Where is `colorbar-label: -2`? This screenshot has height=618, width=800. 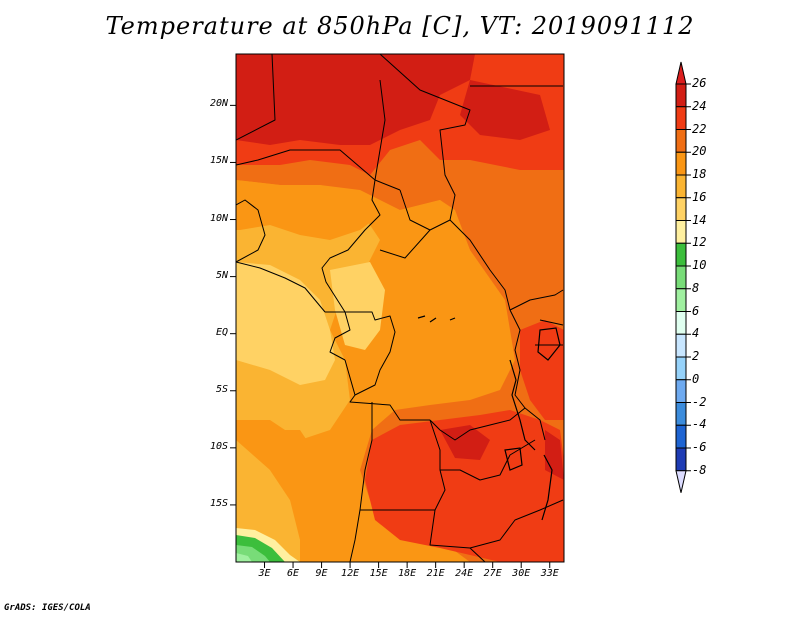 colorbar-label: -2 is located at coordinates (699, 401).